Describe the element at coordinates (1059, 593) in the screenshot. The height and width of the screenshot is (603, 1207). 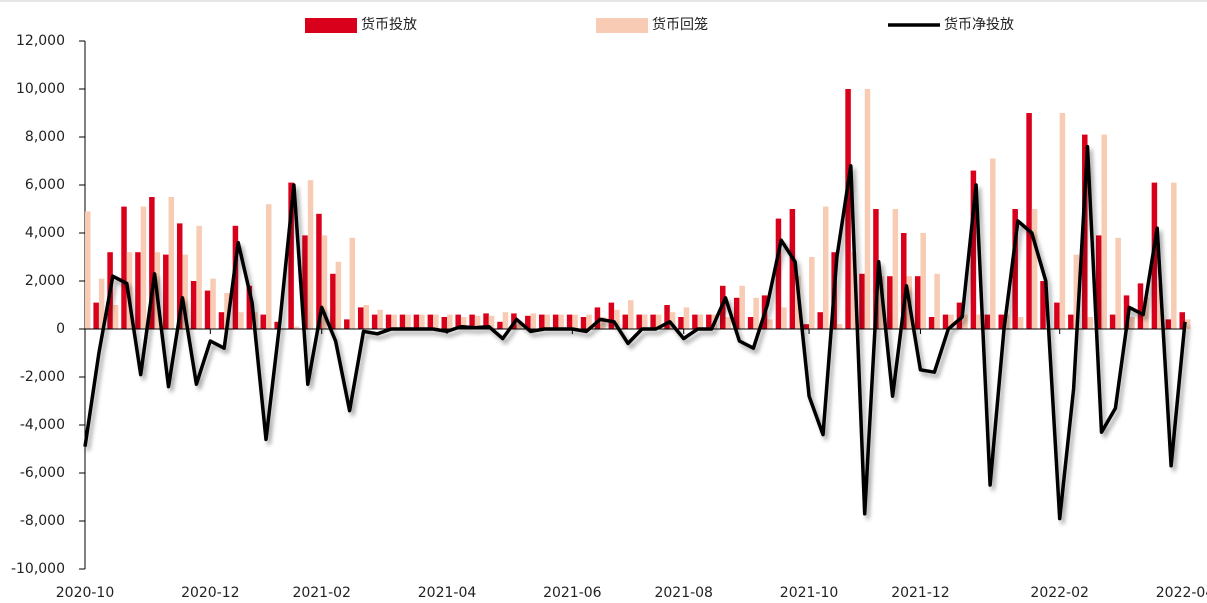
I see `x-tick-label: 2022-02` at that location.